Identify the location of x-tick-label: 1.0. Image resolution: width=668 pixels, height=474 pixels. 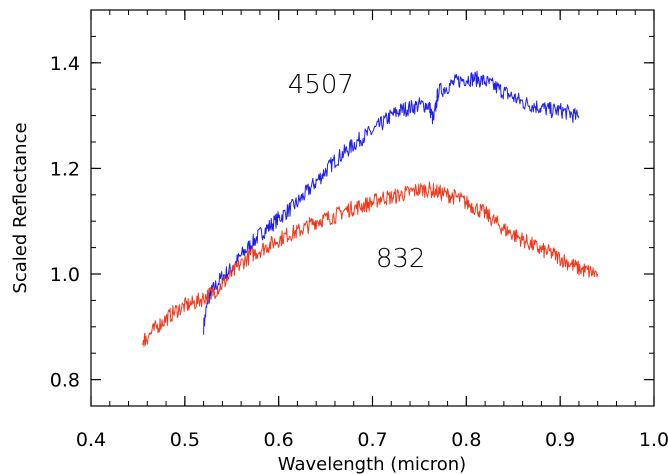
(653, 440).